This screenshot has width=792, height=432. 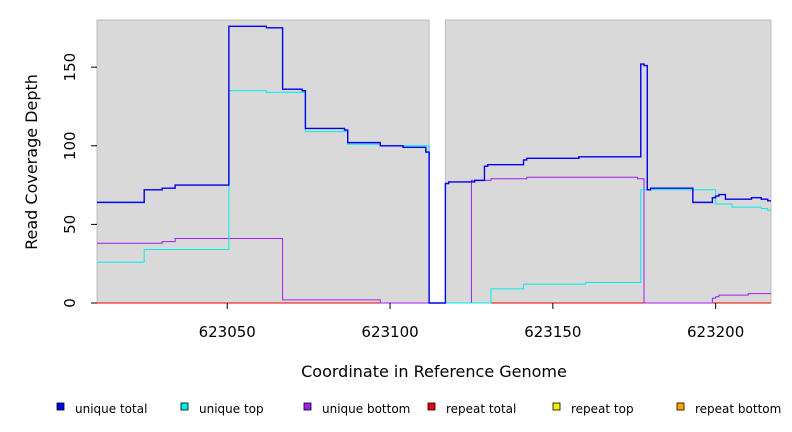 What do you see at coordinates (111, 409) in the screenshot?
I see `legend-label-unique-total: unique total` at bounding box center [111, 409].